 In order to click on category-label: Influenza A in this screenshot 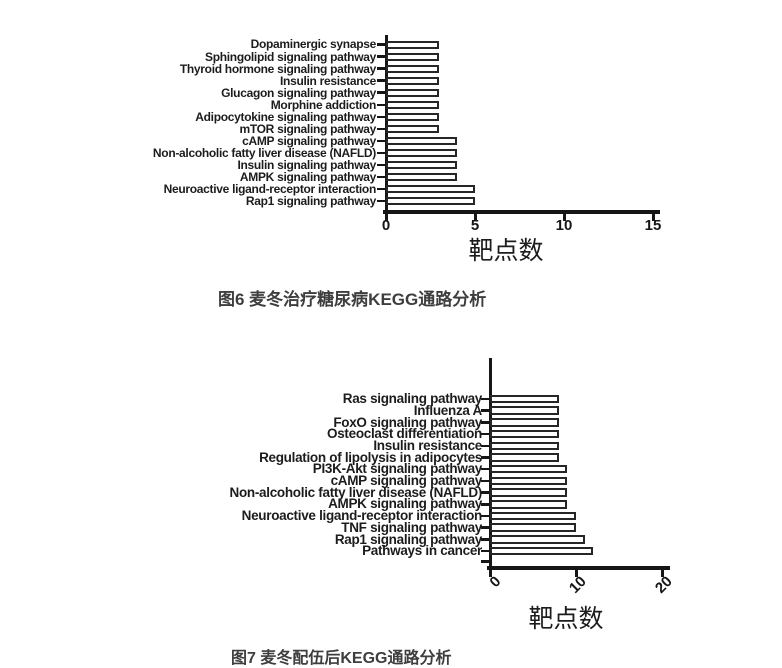, I will do `click(448, 410)`.